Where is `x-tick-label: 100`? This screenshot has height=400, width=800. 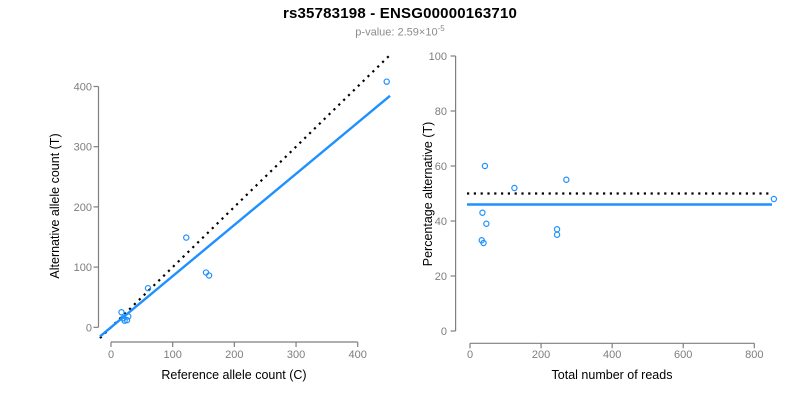 x-tick-label: 100 is located at coordinates (173, 355).